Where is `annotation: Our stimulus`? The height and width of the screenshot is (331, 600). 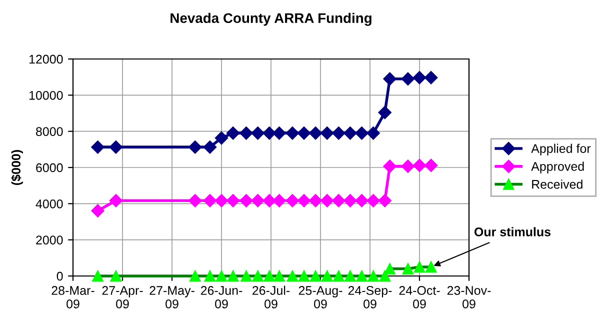 annotation: Our stimulus is located at coordinates (512, 231).